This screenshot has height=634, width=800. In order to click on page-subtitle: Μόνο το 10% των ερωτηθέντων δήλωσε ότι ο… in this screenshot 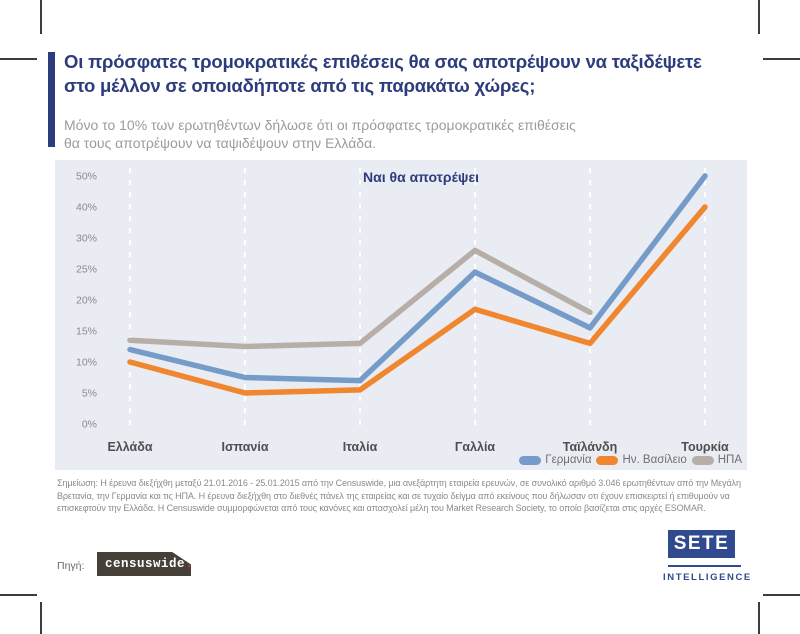, I will do `click(320, 134)`.